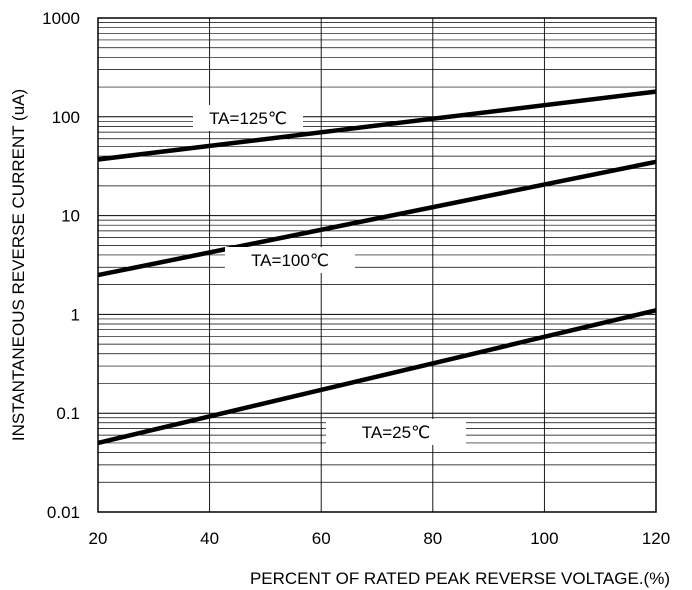  What do you see at coordinates (75, 314) in the screenshot?
I see `y-tick-label: 1` at bounding box center [75, 314].